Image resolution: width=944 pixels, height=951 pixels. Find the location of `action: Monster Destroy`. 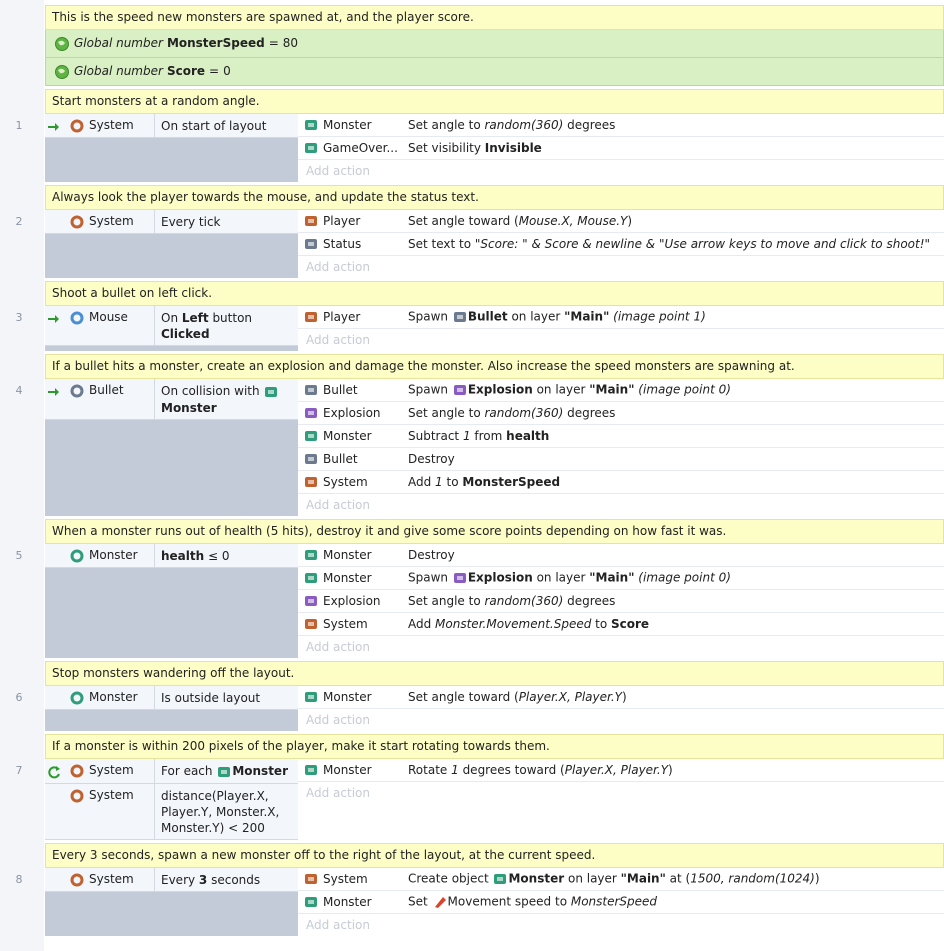

action: Monster Destroy is located at coordinates (621, 555).